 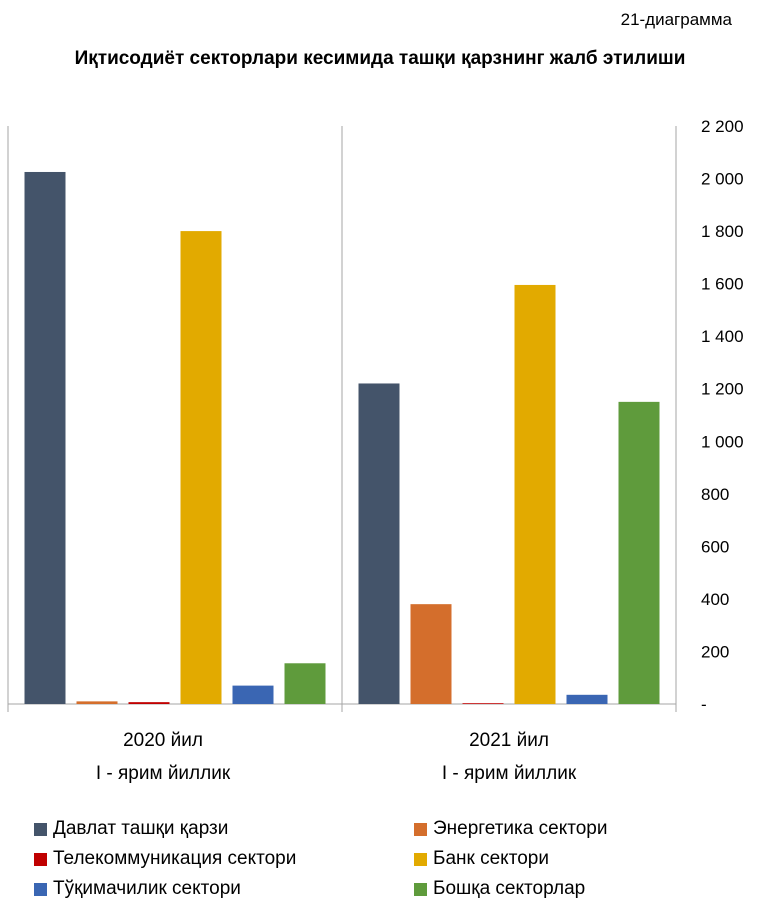 I want to click on legend-item: Энергетика сектори, so click(x=510, y=829).